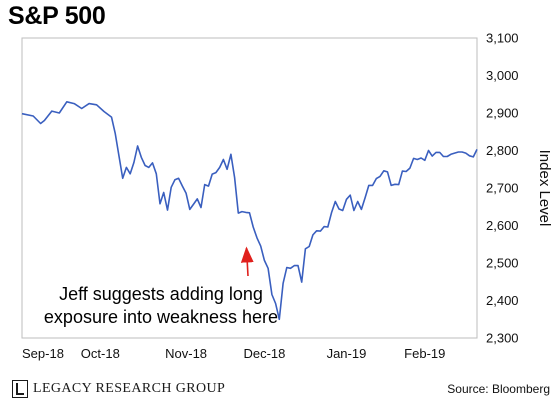 Image resolution: width=560 pixels, height=404 pixels. I want to click on y-tick-label: 2,700, so click(502, 188).